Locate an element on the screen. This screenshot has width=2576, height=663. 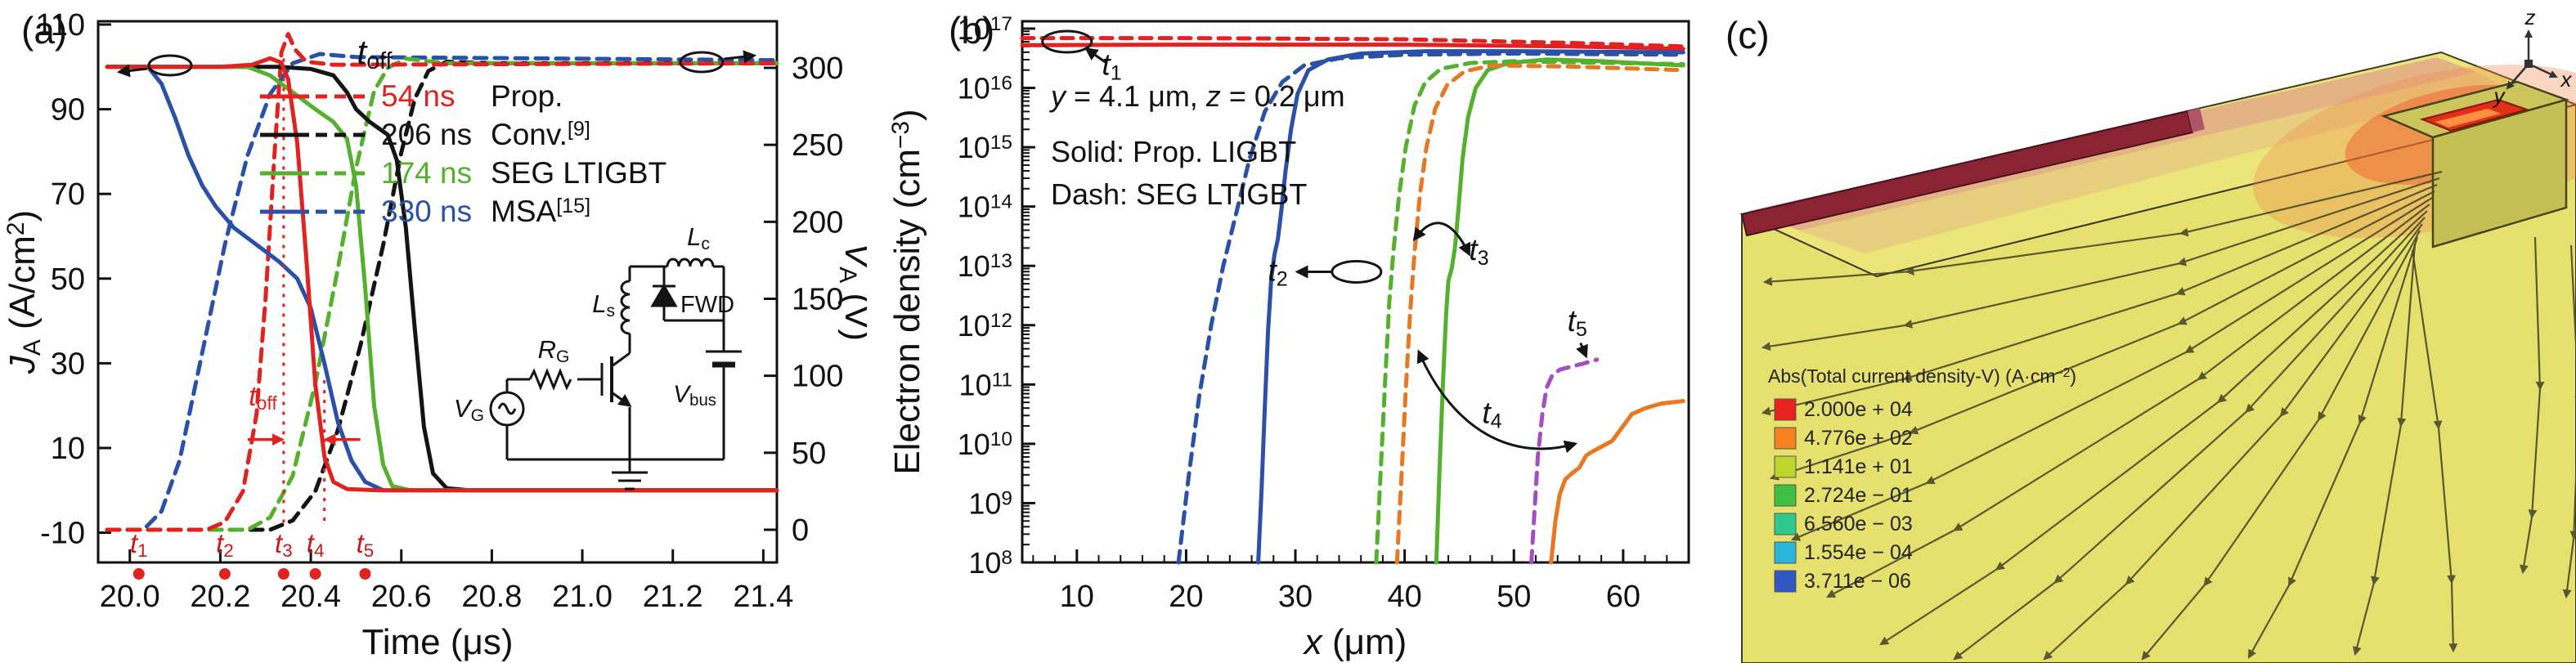
x-tick-label: 10 is located at coordinates (1077, 597).